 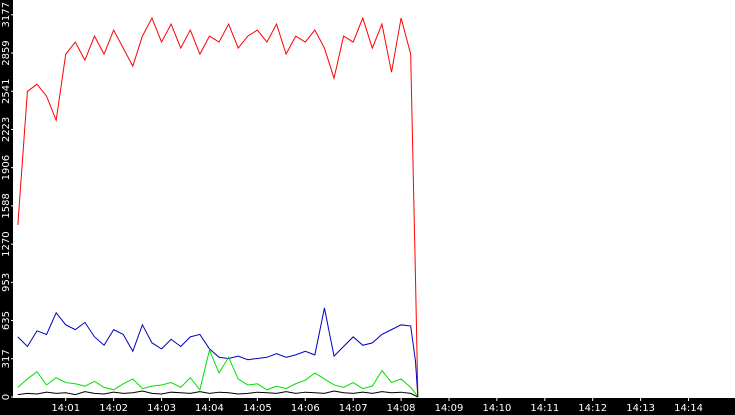 What do you see at coordinates (353, 408) in the screenshot?
I see `x-tick-label: 14:07` at bounding box center [353, 408].